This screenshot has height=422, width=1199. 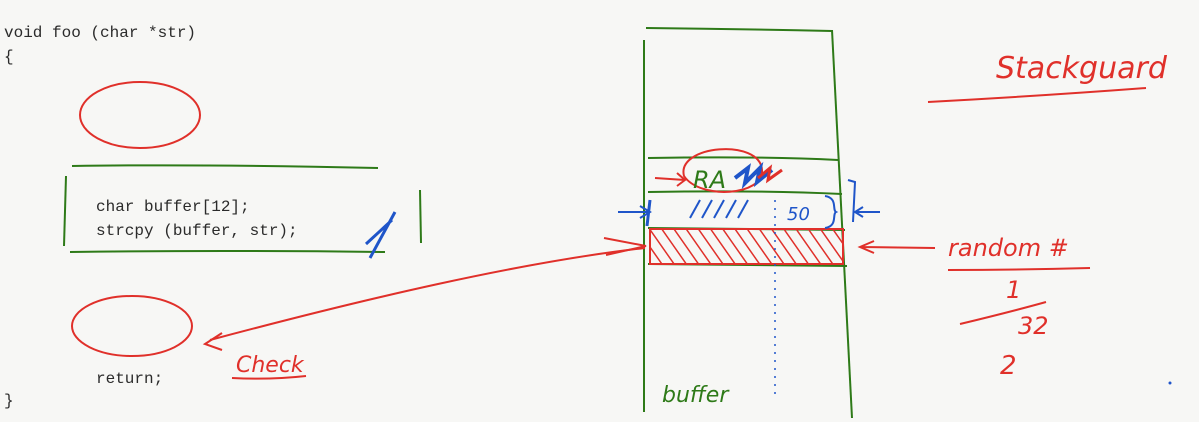 What do you see at coordinates (270, 365) in the screenshot?
I see `check-label: Check` at bounding box center [270, 365].